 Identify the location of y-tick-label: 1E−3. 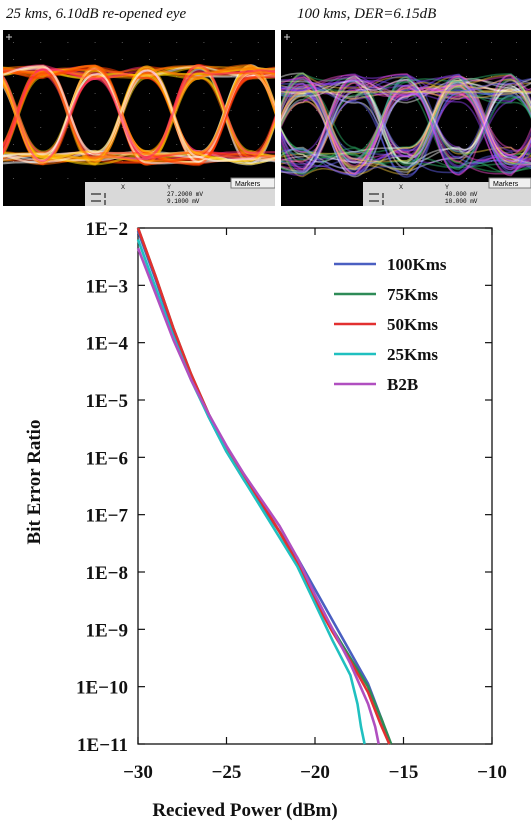
(107, 286).